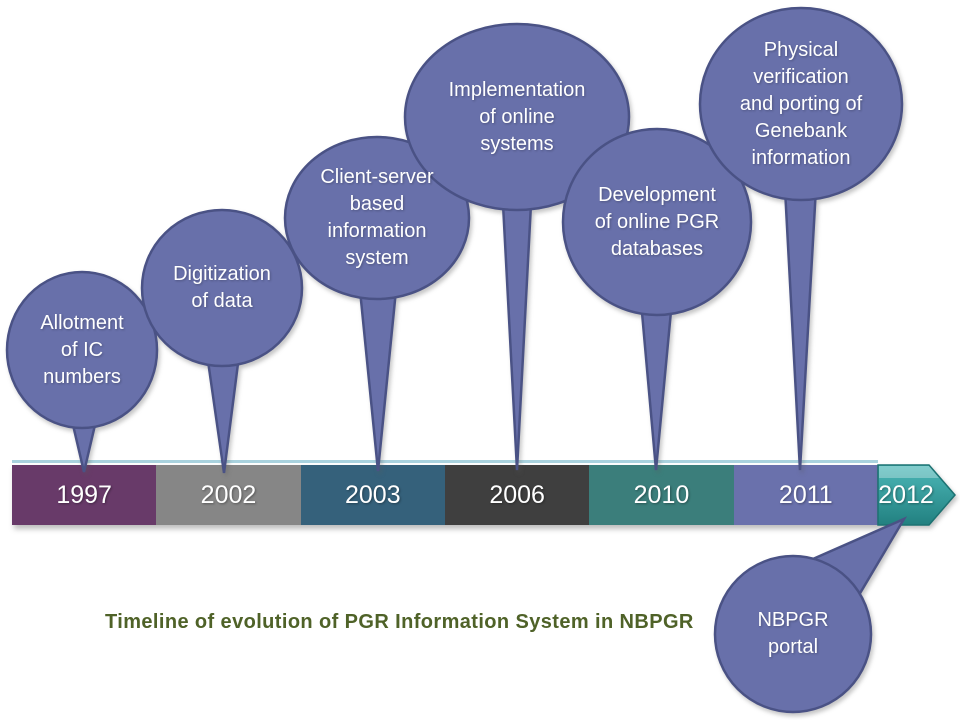  I want to click on balloon-label-digitization: Digitization of data, so click(222, 287).